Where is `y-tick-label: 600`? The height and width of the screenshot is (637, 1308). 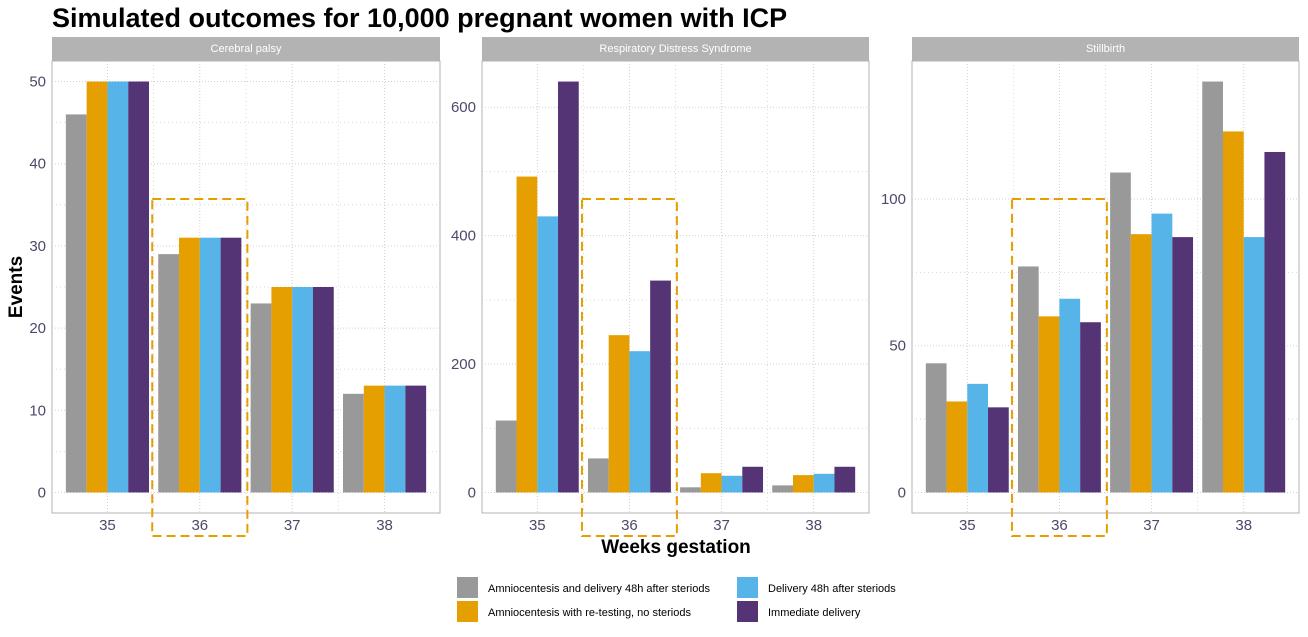 y-tick-label: 600 is located at coordinates (463, 107).